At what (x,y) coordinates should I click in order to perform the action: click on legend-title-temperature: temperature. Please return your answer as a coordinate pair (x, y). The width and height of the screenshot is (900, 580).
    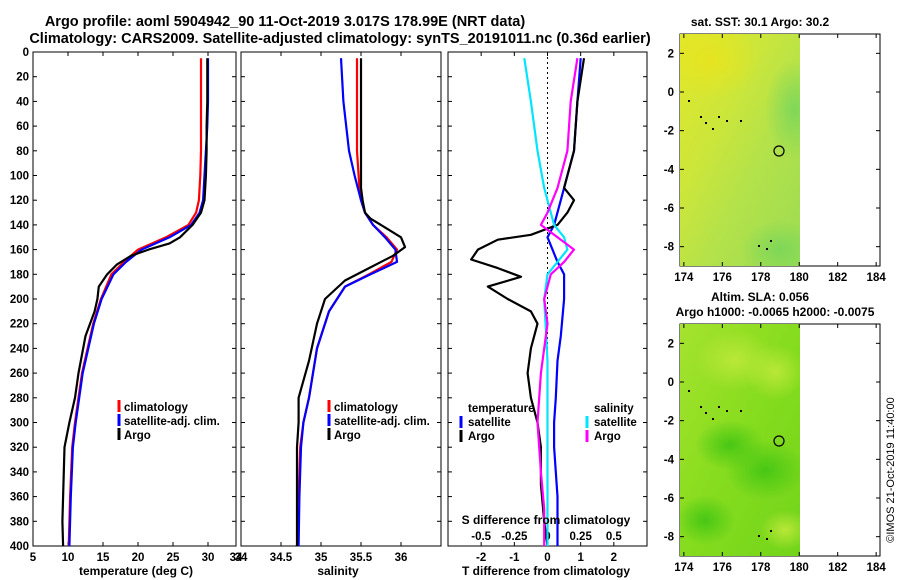
    Looking at the image, I should click on (501, 409).